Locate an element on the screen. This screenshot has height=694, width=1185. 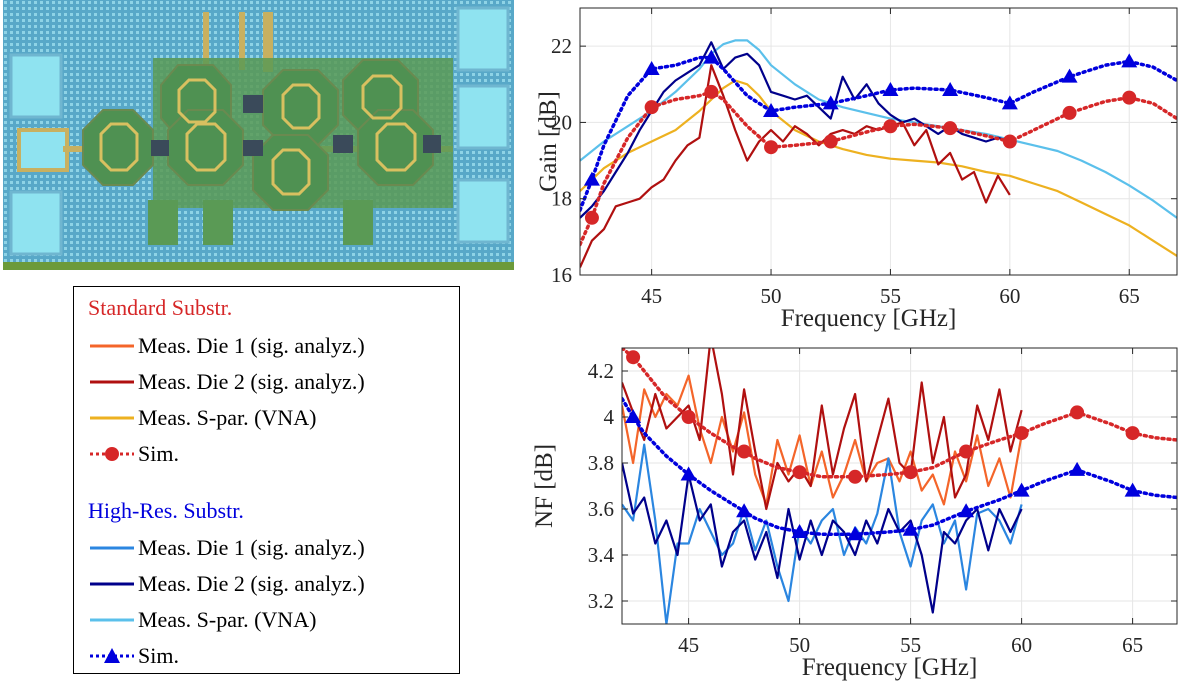
legend-swatch-std-die2 is located at coordinates (112, 382).